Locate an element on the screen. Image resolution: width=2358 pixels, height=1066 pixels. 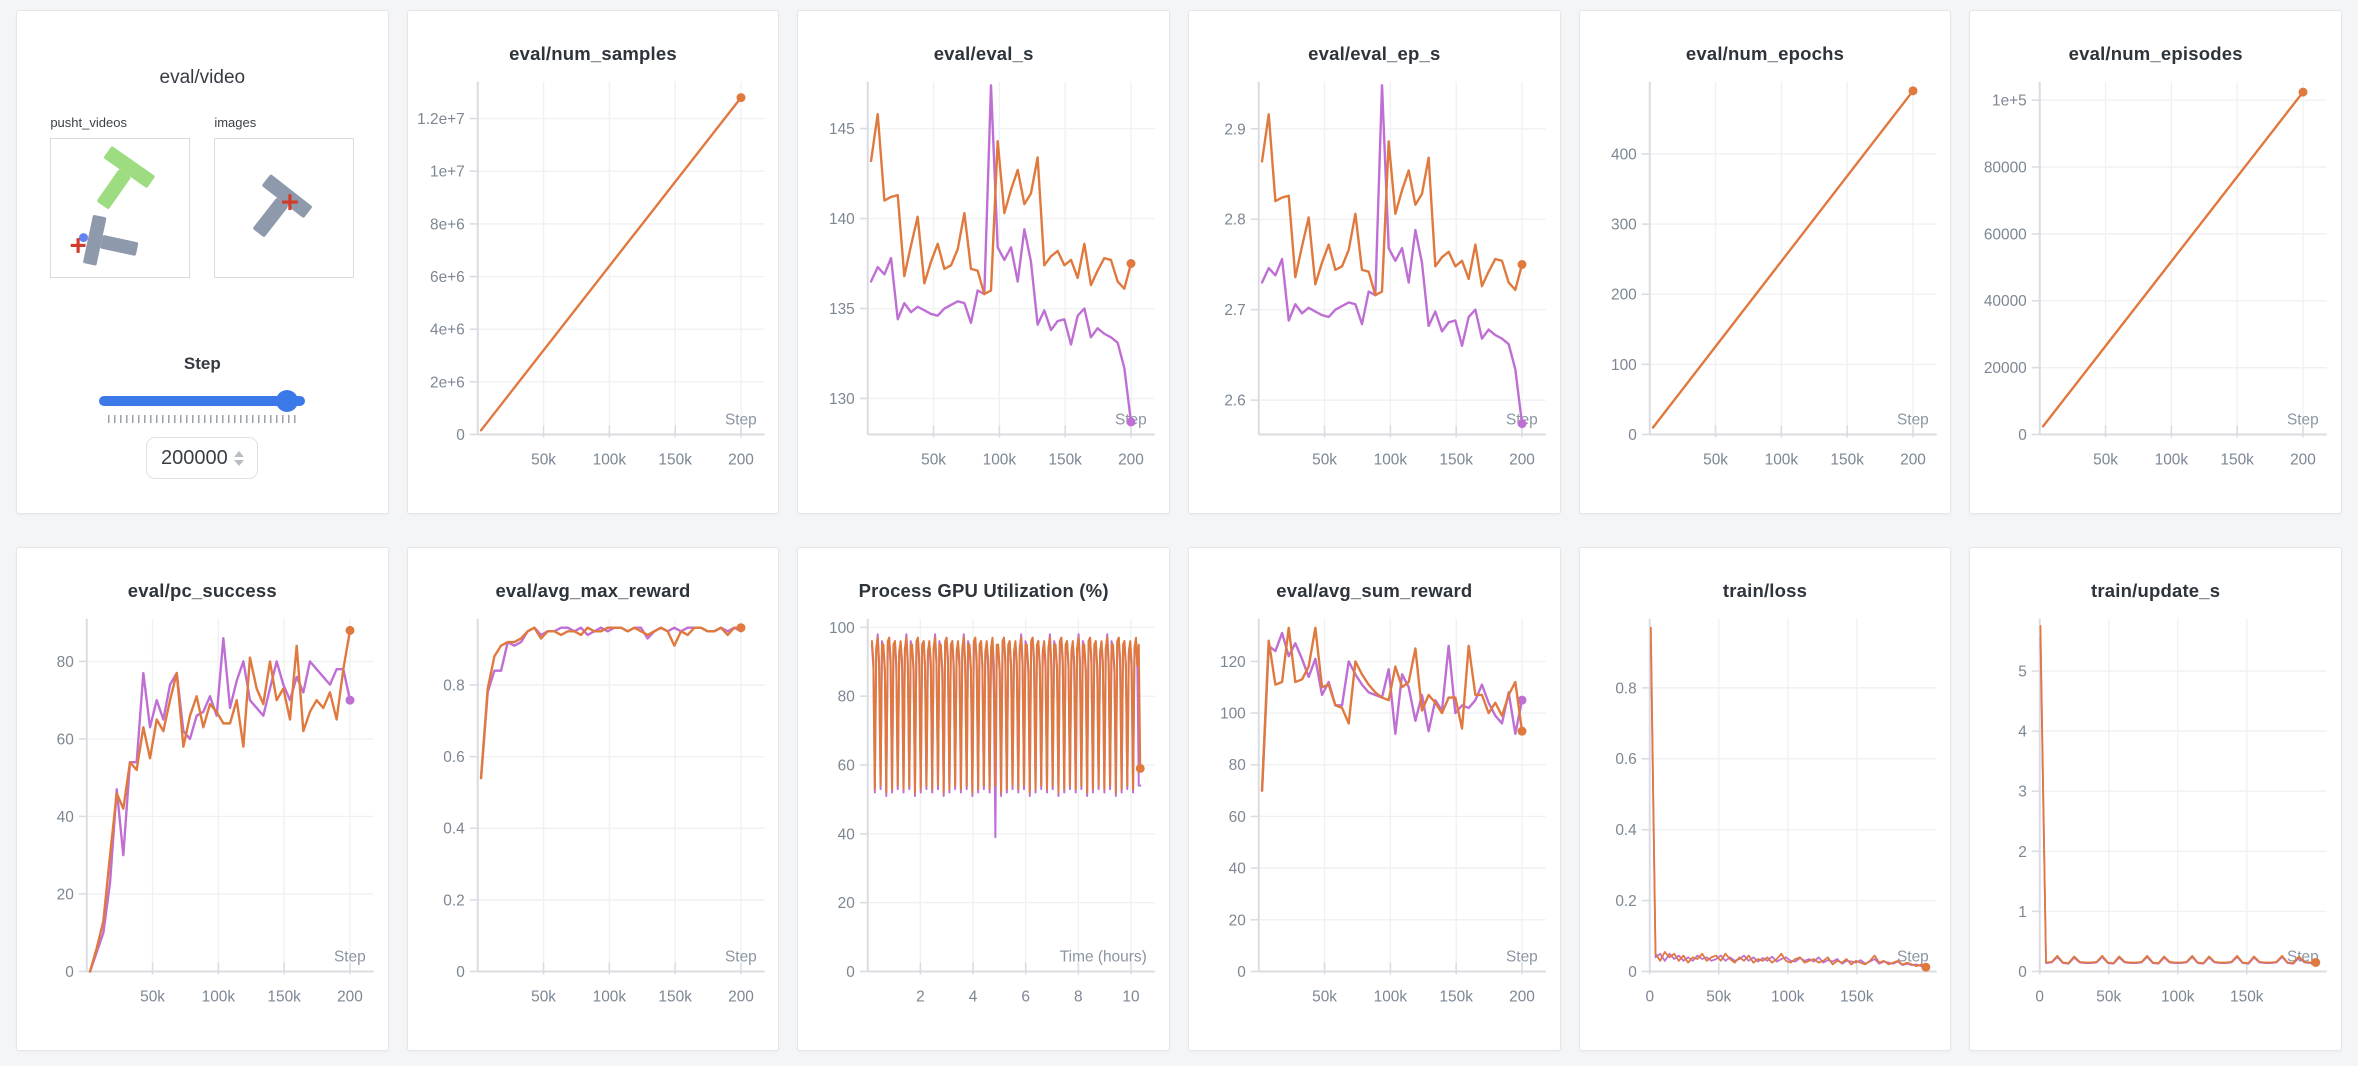
step-slider is located at coordinates (202, 401).